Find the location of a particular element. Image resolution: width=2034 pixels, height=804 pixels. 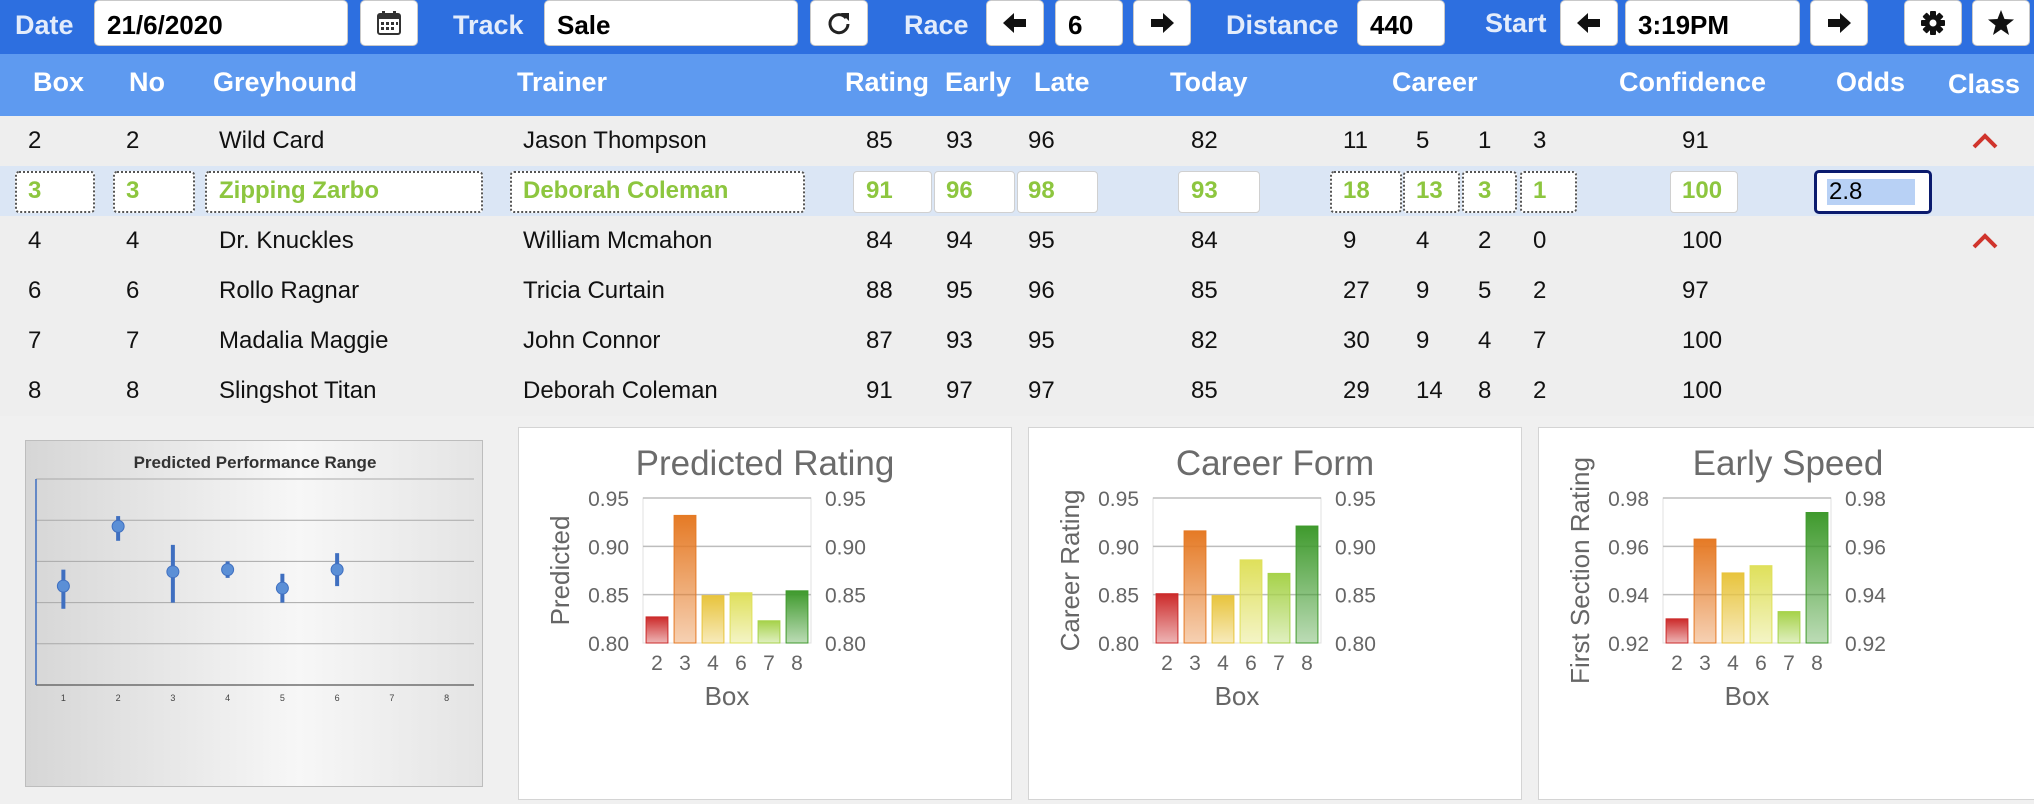

career-wins-cell: 5 is located at coordinates (1423, 140).